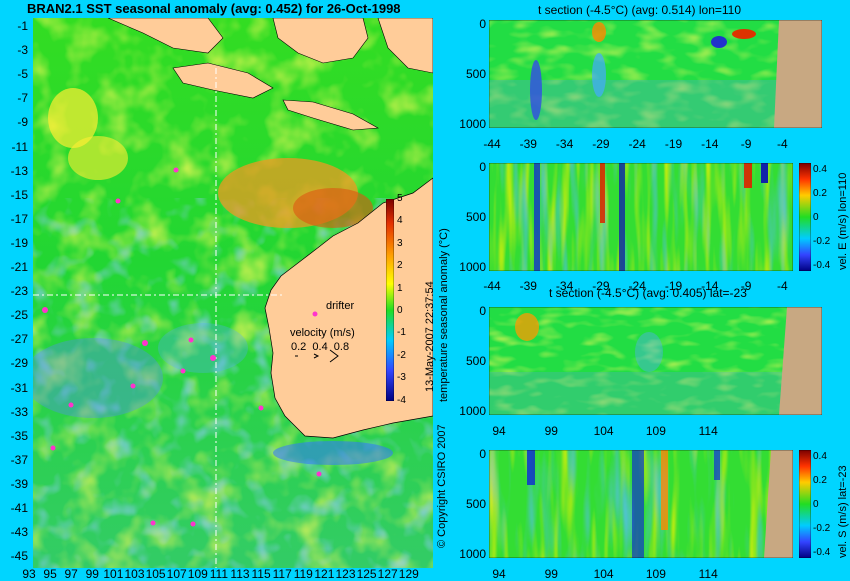  Describe the element at coordinates (655, 74) in the screenshot. I see `panel1-temperature-section` at that location.